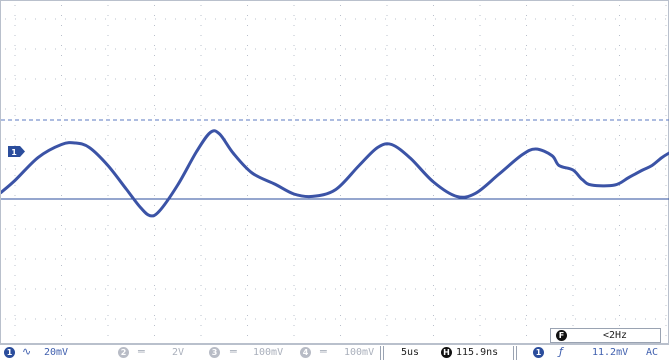 Image resolution: width=669 pixels, height=361 pixels. I want to click on rising-edge-icon: ƒ, so click(561, 351).